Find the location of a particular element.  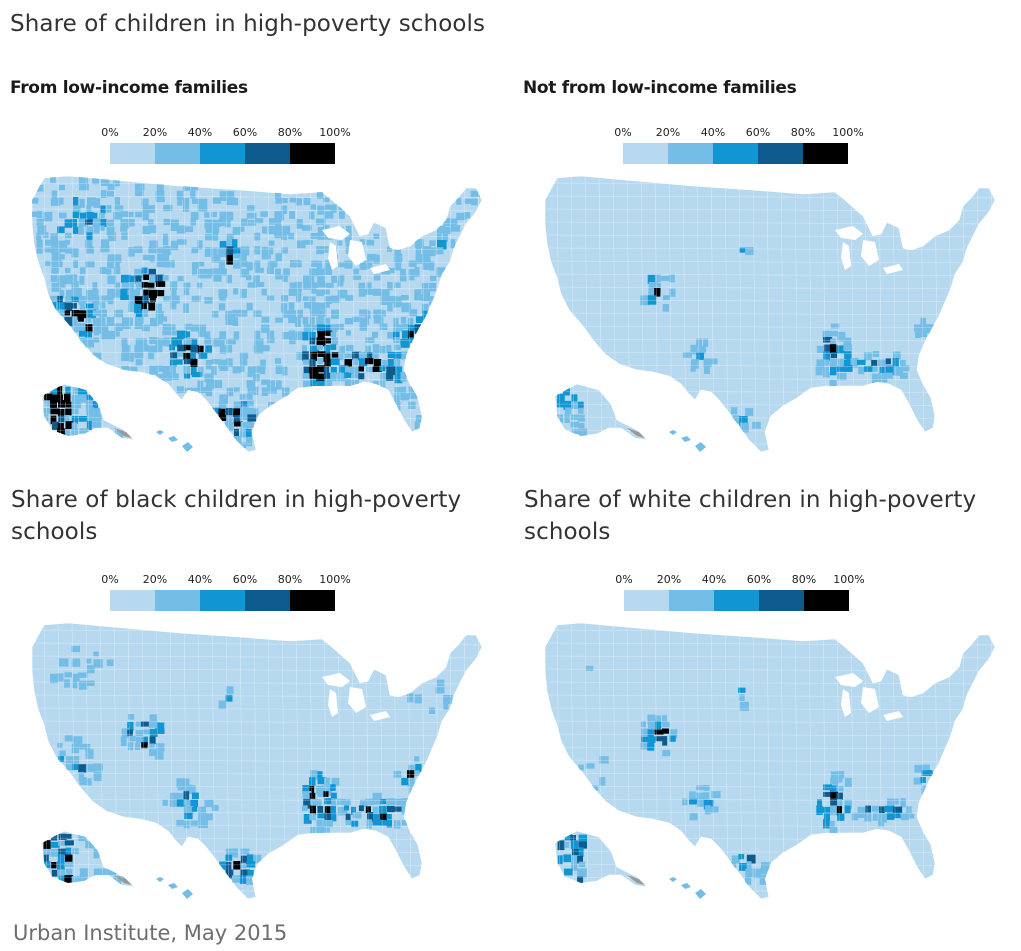

legend-tick-label: 80% is located at coordinates (290, 579).